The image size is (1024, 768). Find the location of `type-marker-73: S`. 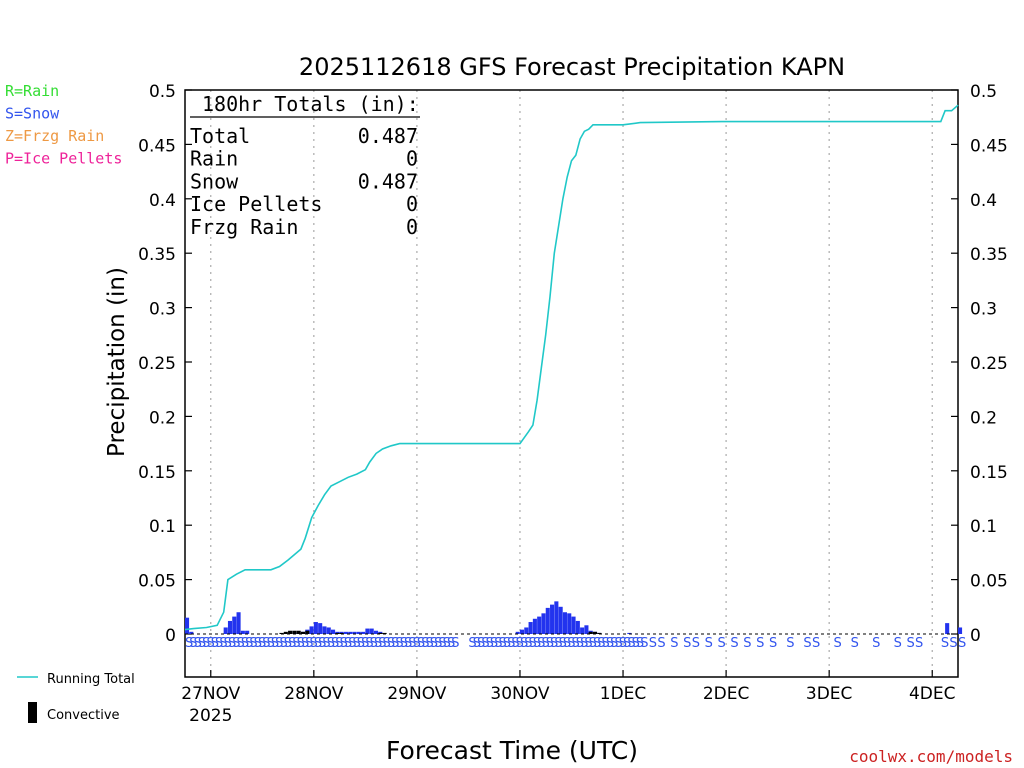

type-marker-73: S is located at coordinates (515, 643).